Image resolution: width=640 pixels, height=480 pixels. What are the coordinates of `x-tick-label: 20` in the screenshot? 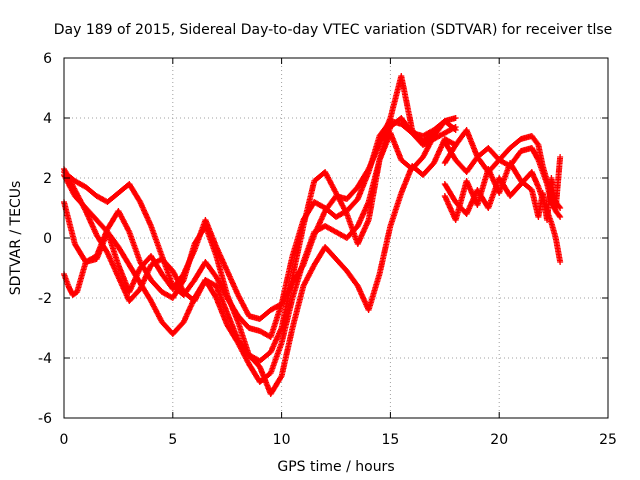 It's located at (499, 440).